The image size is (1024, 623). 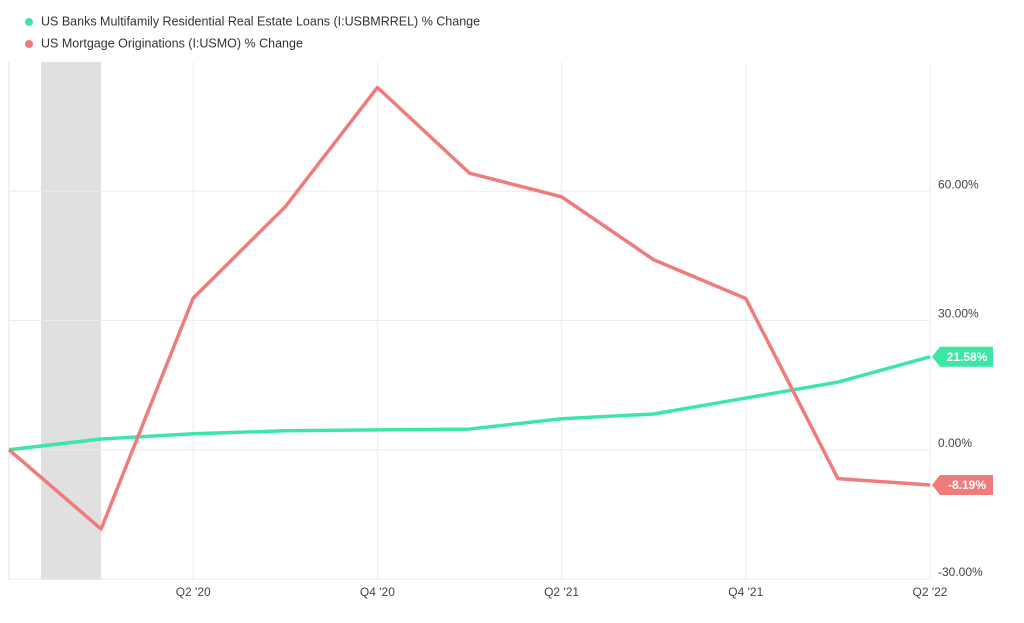 What do you see at coordinates (960, 572) in the screenshot?
I see `y-tick-label: -30.00%` at bounding box center [960, 572].